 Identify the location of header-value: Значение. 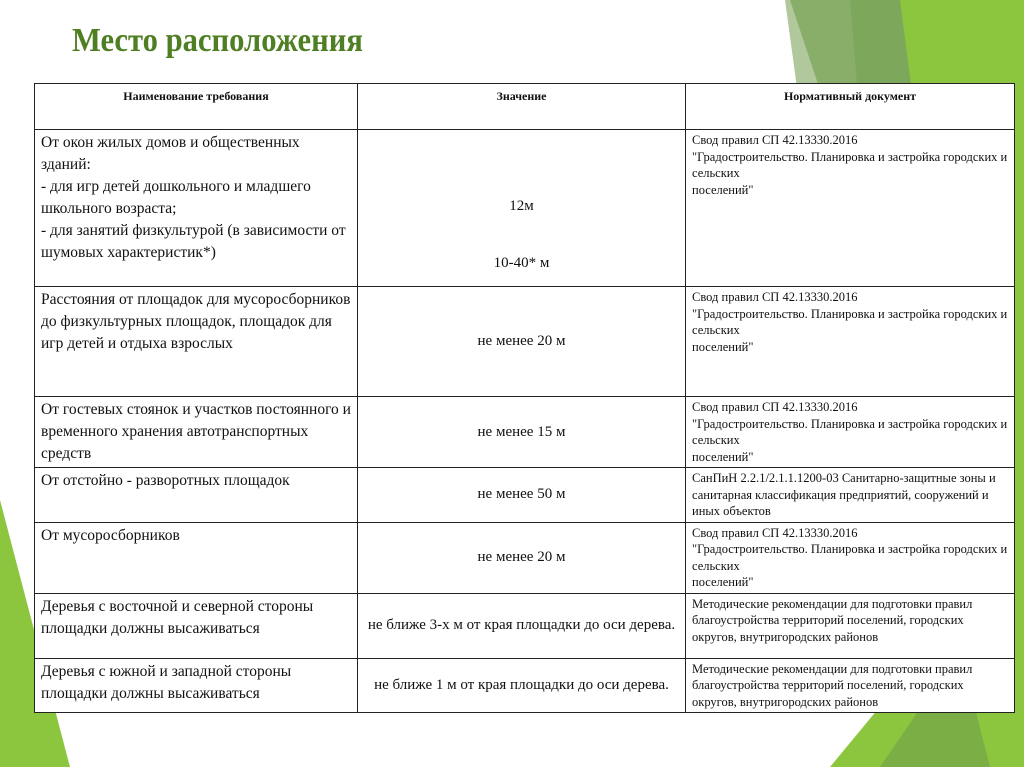
(521, 106).